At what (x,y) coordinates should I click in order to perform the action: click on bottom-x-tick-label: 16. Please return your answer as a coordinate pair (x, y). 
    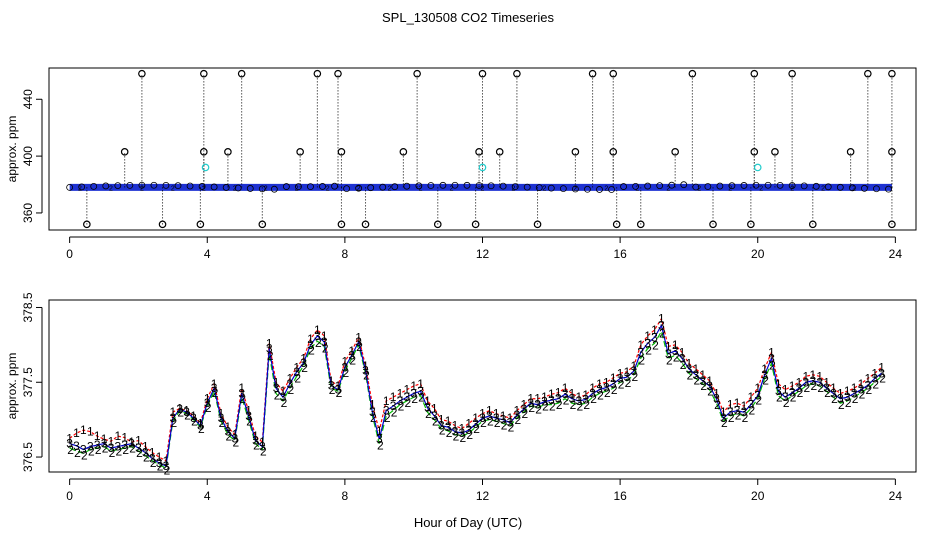
    Looking at the image, I should click on (620, 496).